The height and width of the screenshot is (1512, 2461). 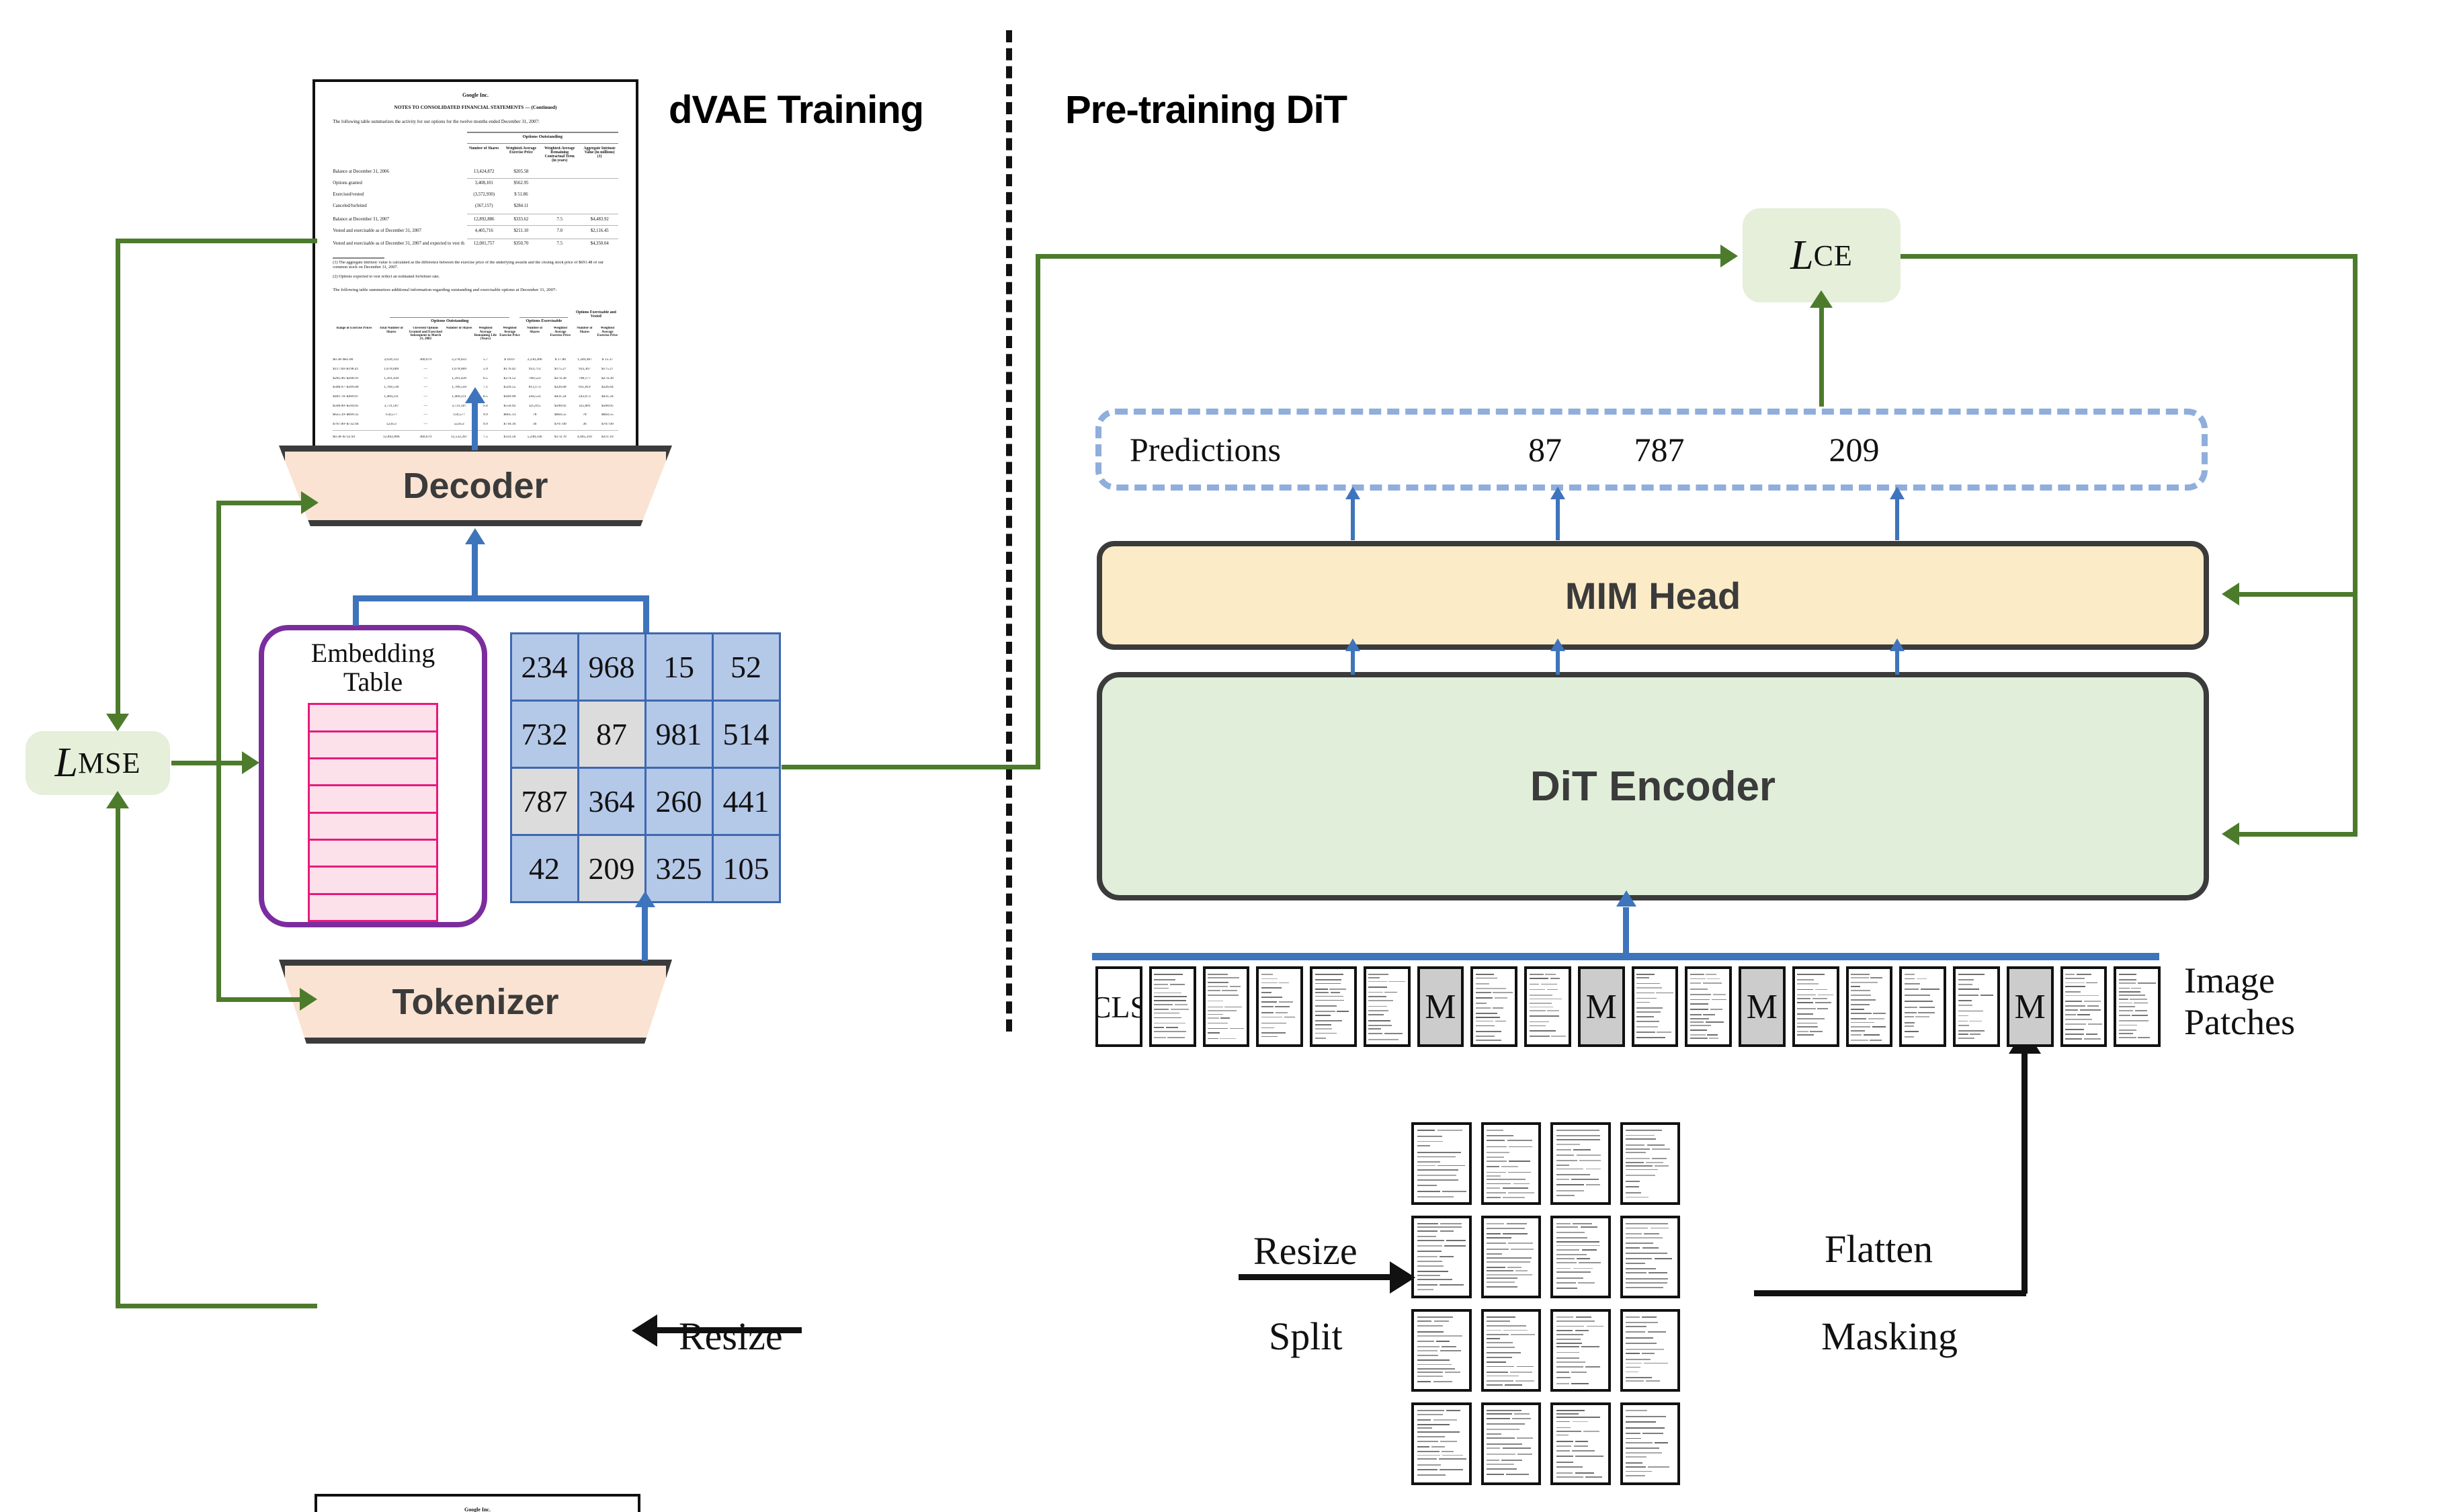 I want to click on wire-patches-to-dit-arrow, so click(x=1626, y=899).